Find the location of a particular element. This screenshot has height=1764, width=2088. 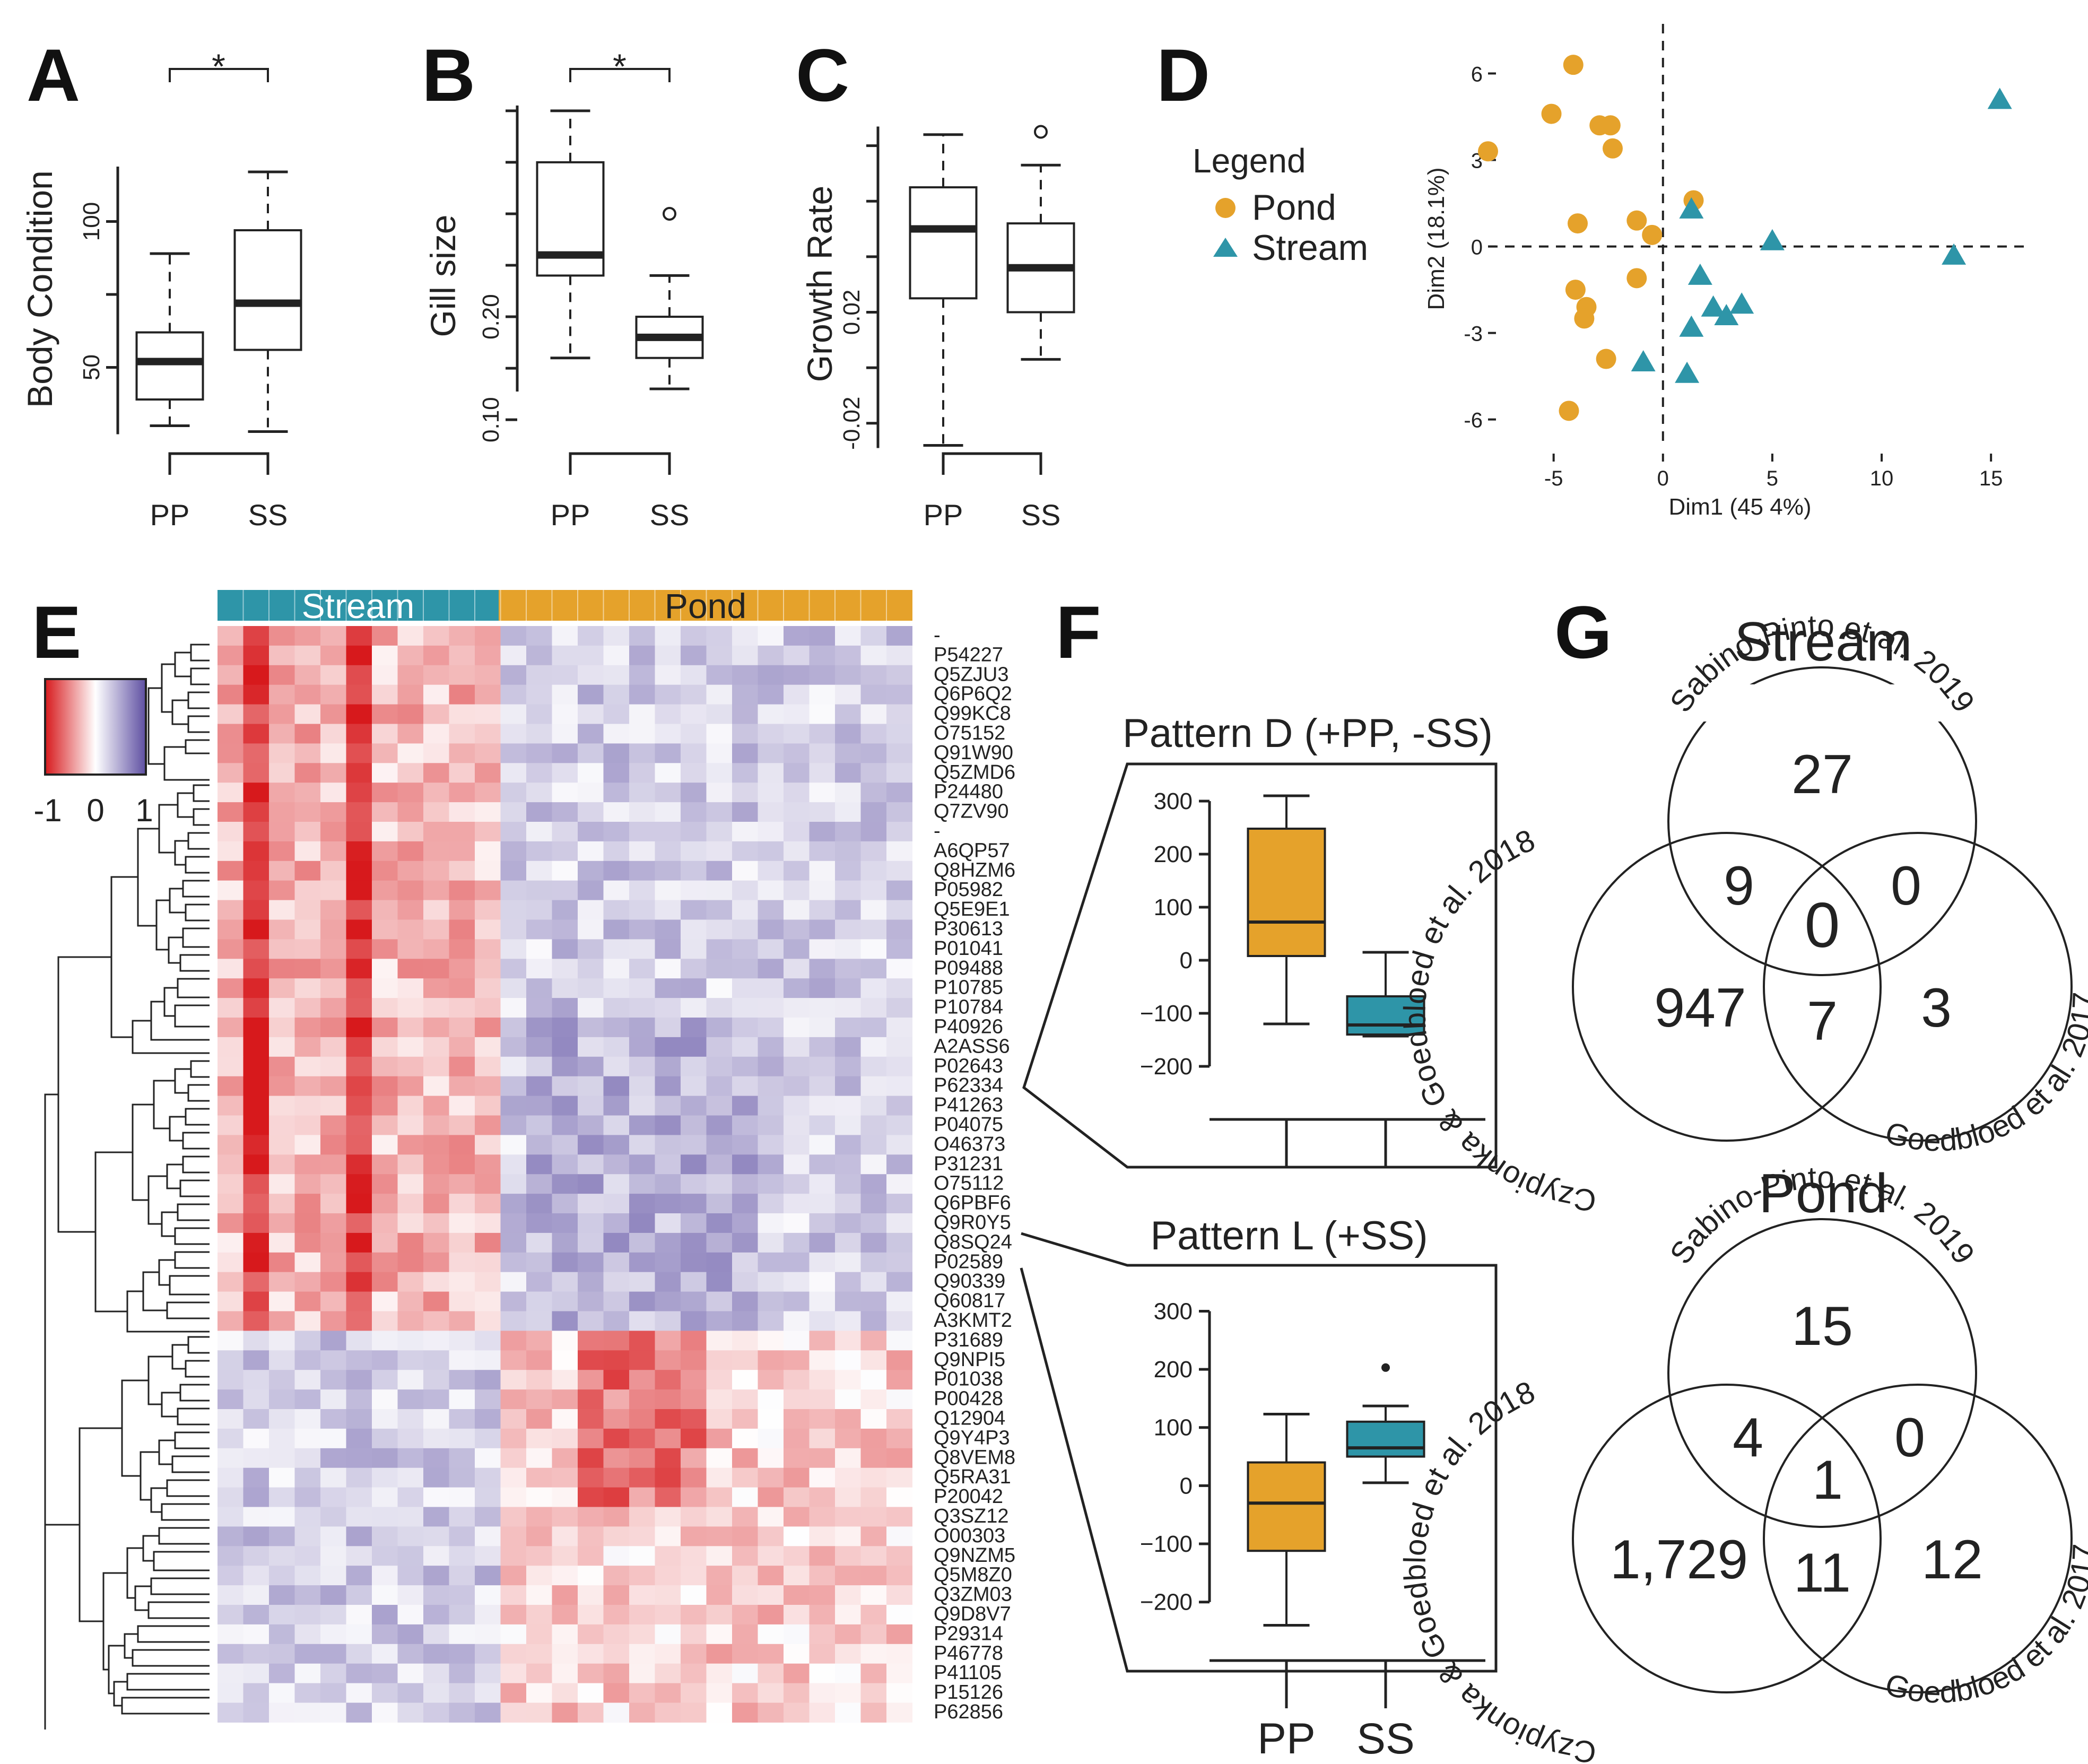

outlier-point is located at coordinates (1041, 132).